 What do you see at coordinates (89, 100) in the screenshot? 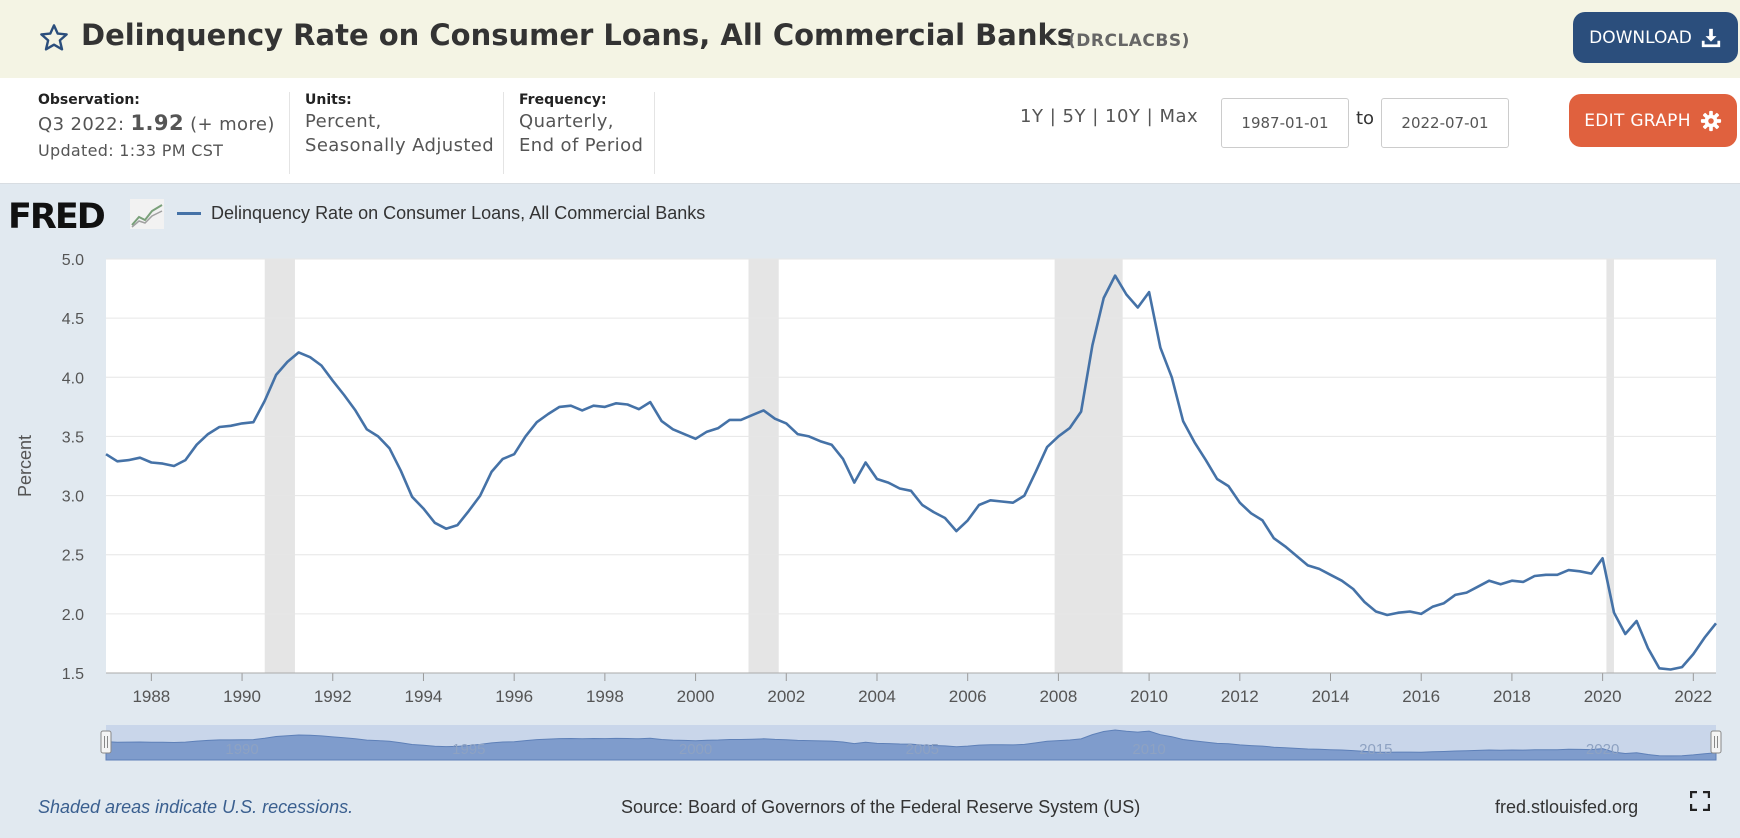
I see `observation-label: Observation:` at bounding box center [89, 100].